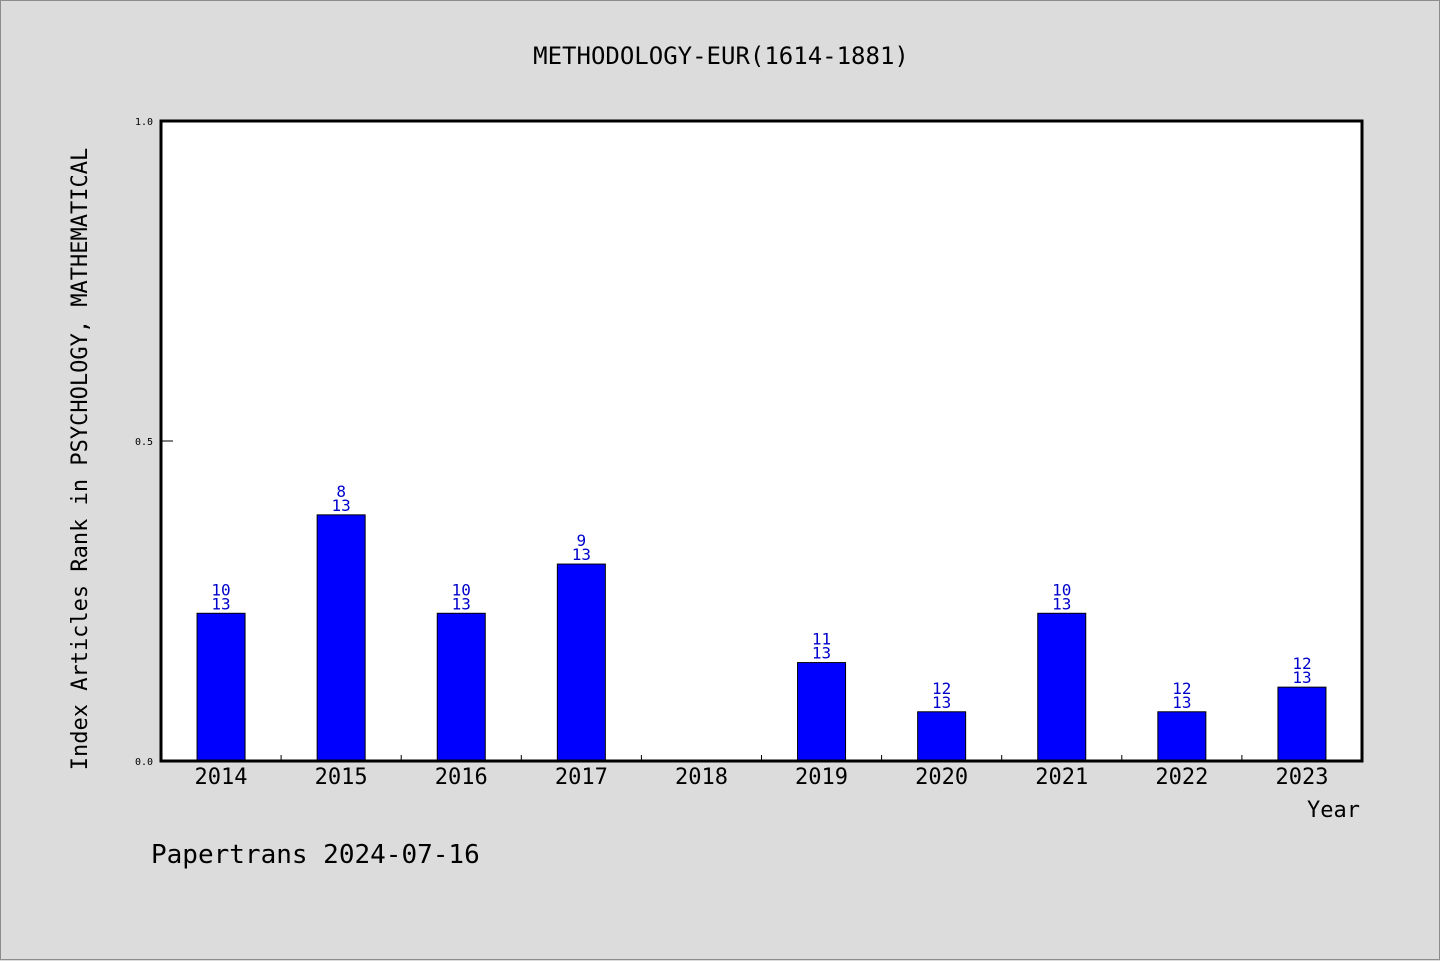 This screenshot has width=1440, height=961. Describe the element at coordinates (701, 777) in the screenshot. I see `x-tick-label-2018: 2018` at that location.